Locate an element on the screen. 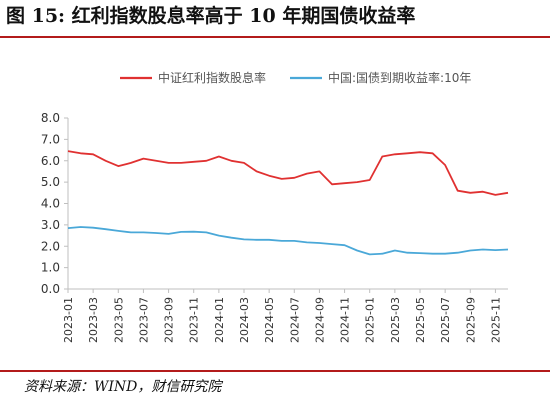 This screenshot has height=407, width=550. x-tick-label: 2023-05 is located at coordinates (118, 320).